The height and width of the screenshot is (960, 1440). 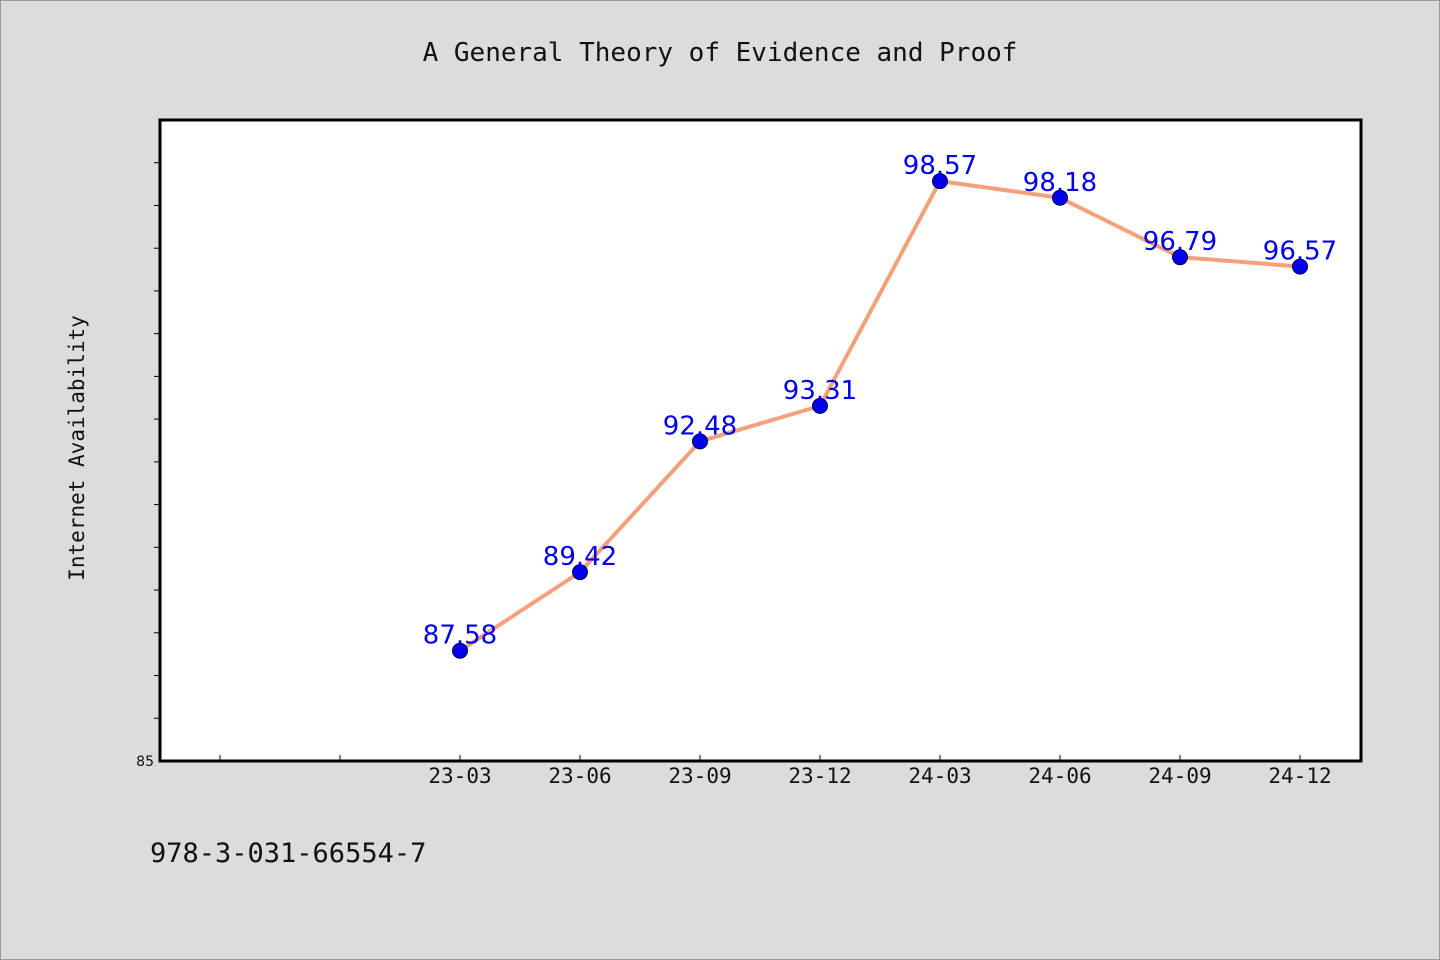 What do you see at coordinates (1060, 183) in the screenshot?
I see `data-label: 98.18` at bounding box center [1060, 183].